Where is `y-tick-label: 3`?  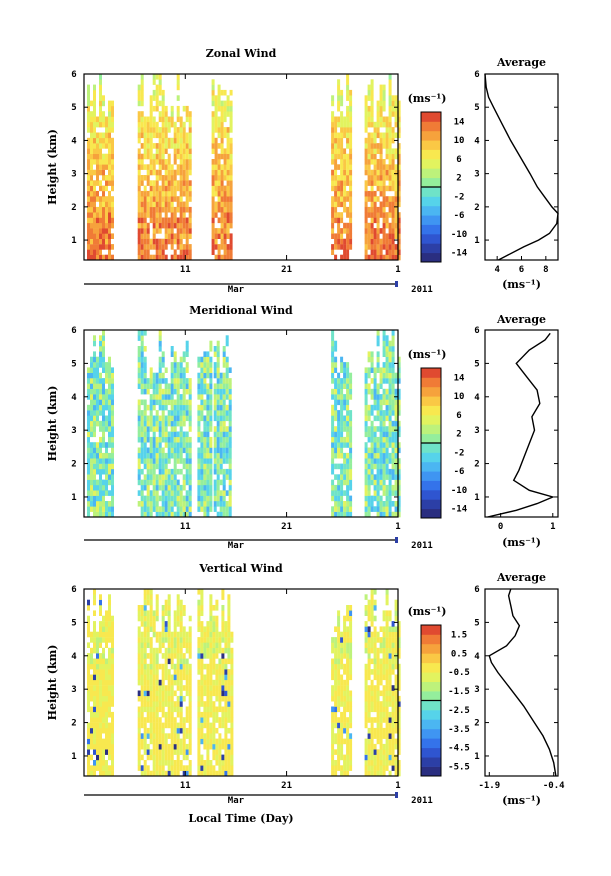
y-tick-label: 3 is located at coordinates (73, 431).